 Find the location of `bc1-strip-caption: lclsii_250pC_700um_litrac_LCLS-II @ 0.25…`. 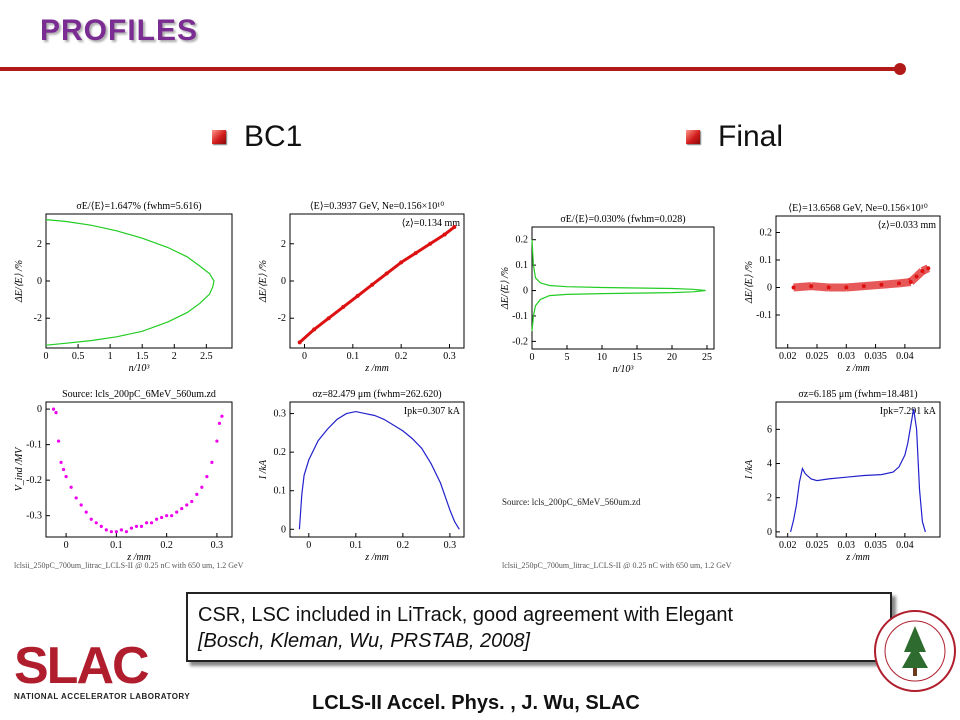

bc1-strip-caption: lclsii_250pC_700um_litrac_LCLS-II @ 0.25… is located at coordinates (129, 565).